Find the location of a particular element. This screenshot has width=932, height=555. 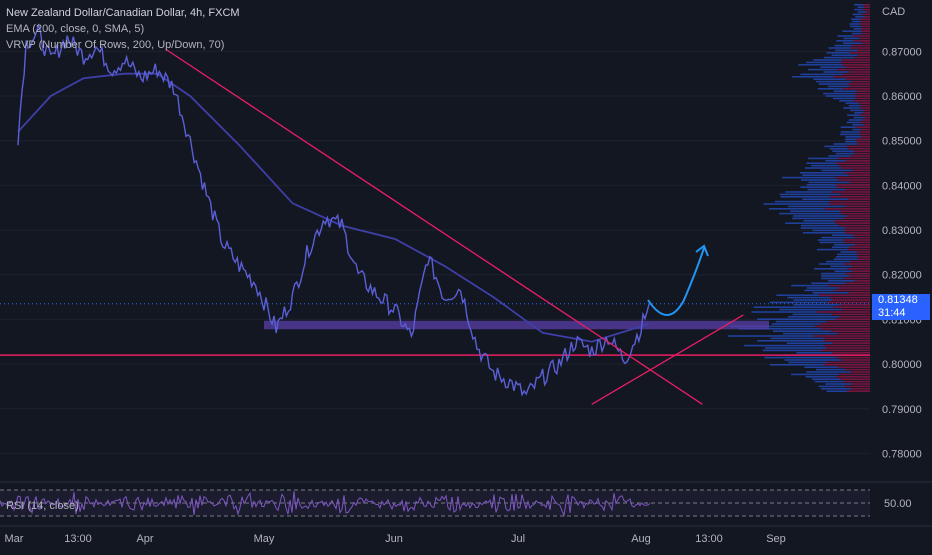

x-tick-label: Jun is located at coordinates (394, 539).